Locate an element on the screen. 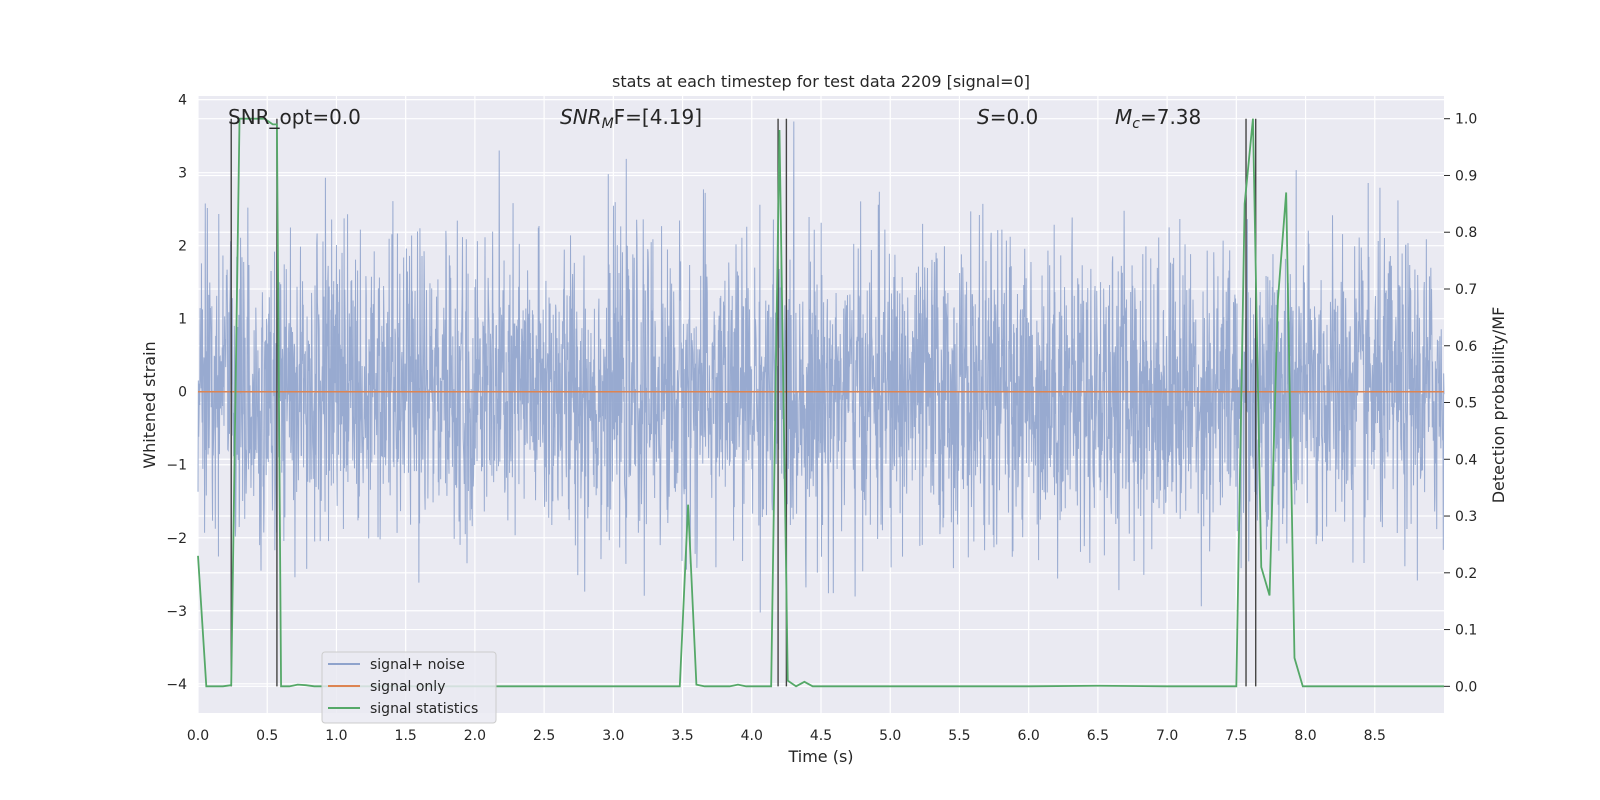 This screenshot has width=1600, height=800. x-tick-label: 6.0 is located at coordinates (1029, 736).